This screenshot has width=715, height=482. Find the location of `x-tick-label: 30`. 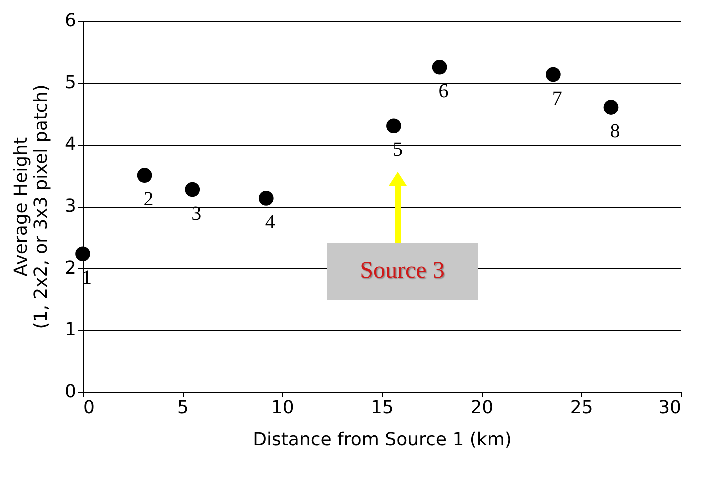

x-tick-label: 30 is located at coordinates (670, 408).